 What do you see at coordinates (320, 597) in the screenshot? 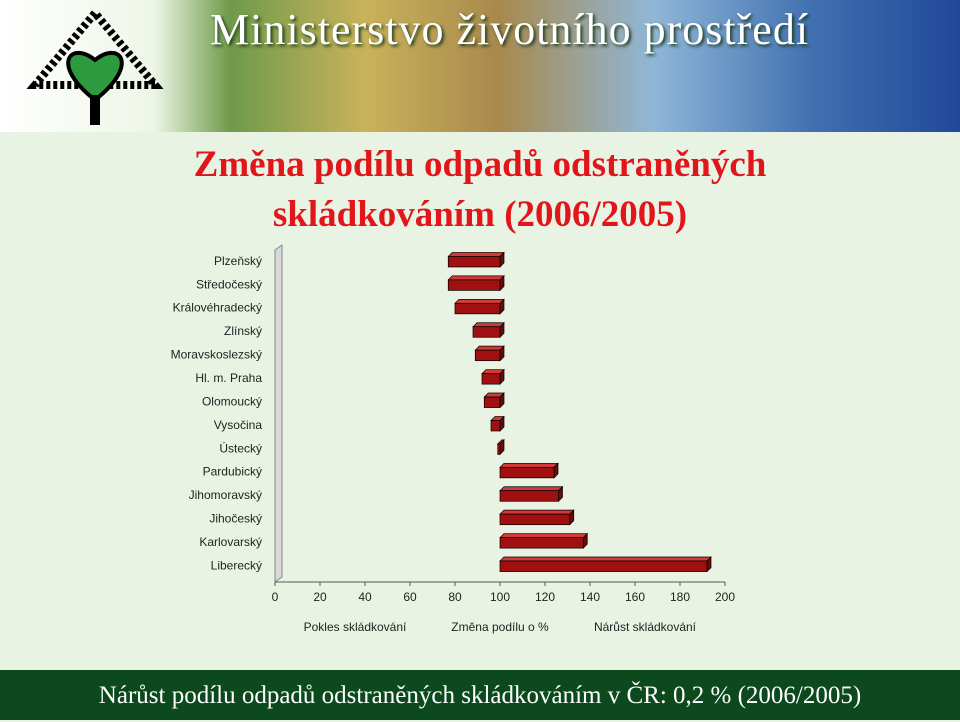
I see `x-tick-label: 20` at bounding box center [320, 597].